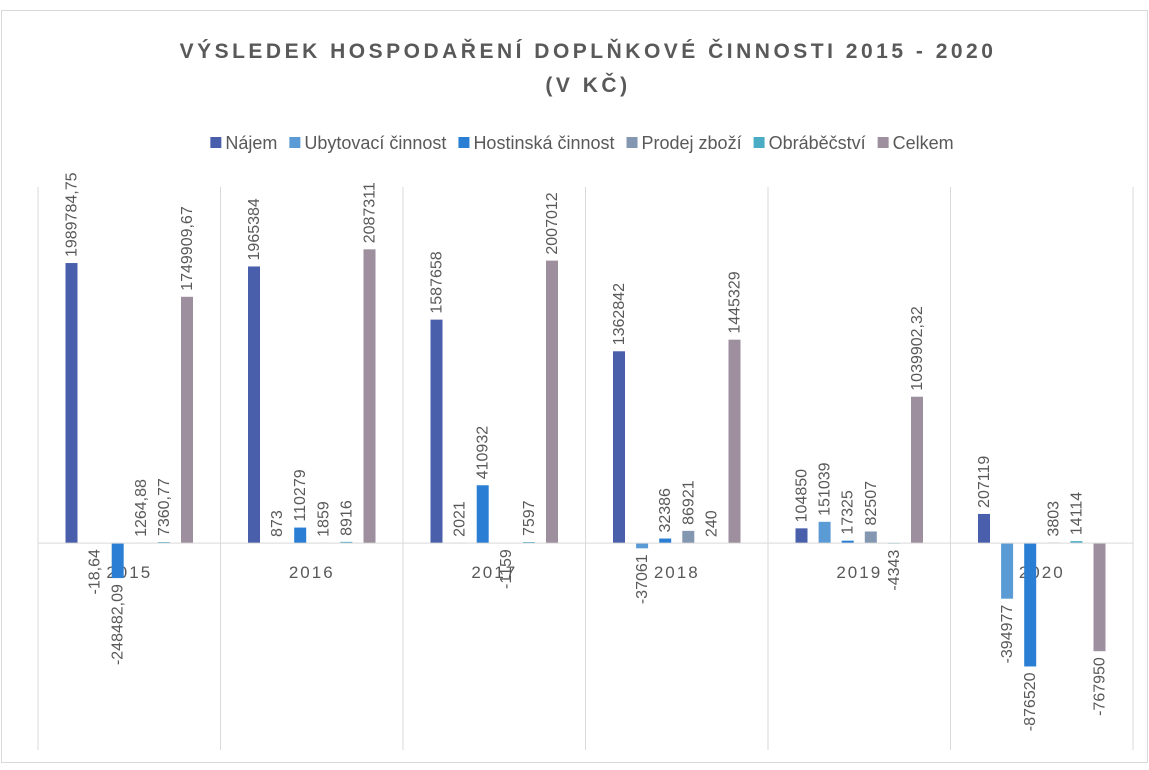  What do you see at coordinates (141, 508) in the screenshot?
I see `data-label: 1264,88` at bounding box center [141, 508].